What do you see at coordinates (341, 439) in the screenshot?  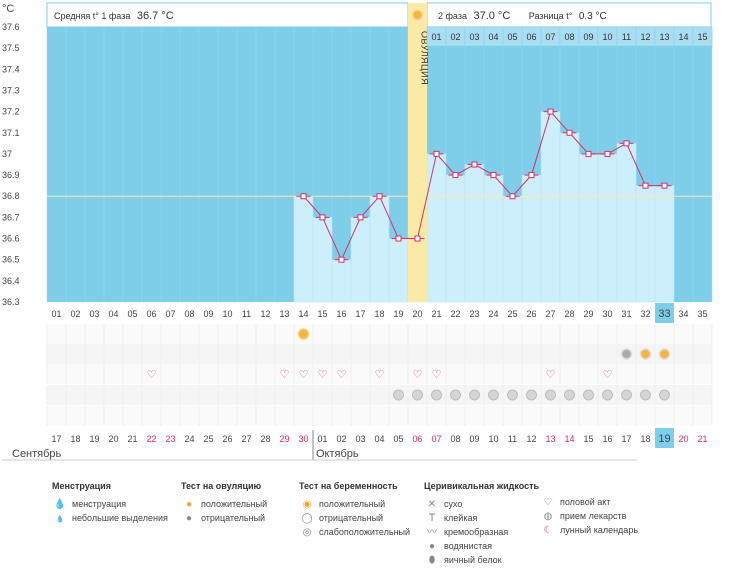 I see `calendar-date: 02` at bounding box center [341, 439].